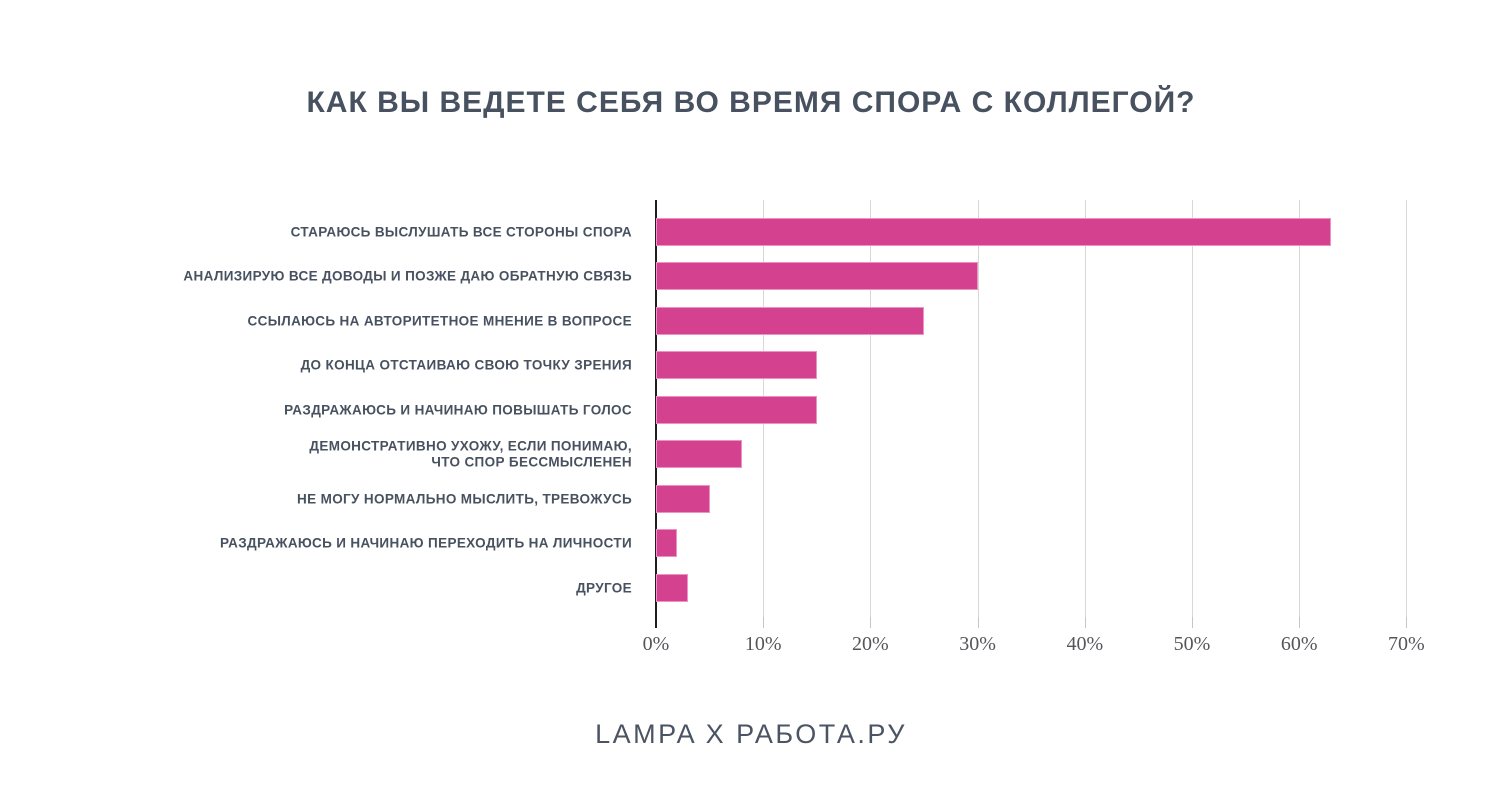 The height and width of the screenshot is (791, 1502). What do you see at coordinates (1406, 644) in the screenshot?
I see `x-tick-label: 70%` at bounding box center [1406, 644].